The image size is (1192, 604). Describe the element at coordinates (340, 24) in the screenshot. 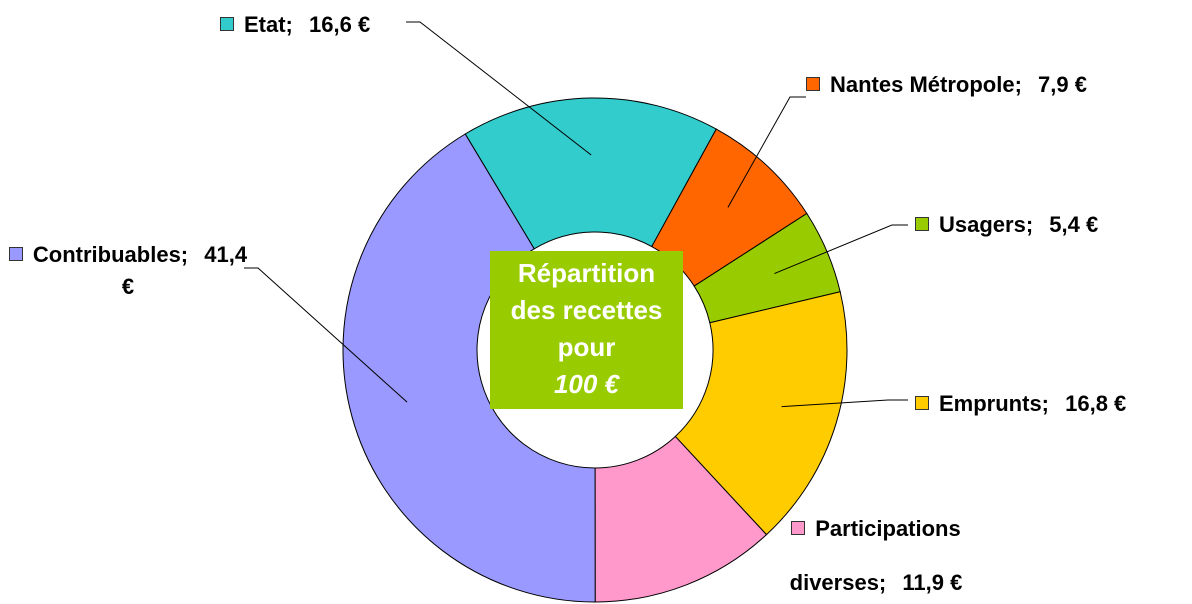

I see `value-label: 16,6 €` at that location.